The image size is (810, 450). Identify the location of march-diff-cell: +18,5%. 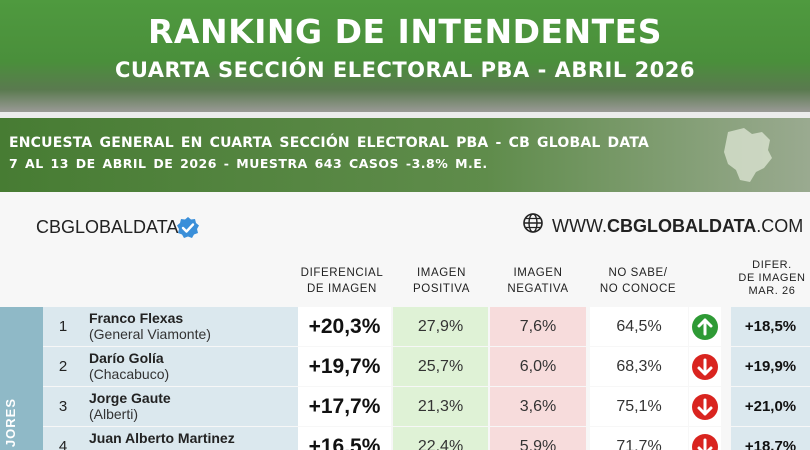
(770, 326).